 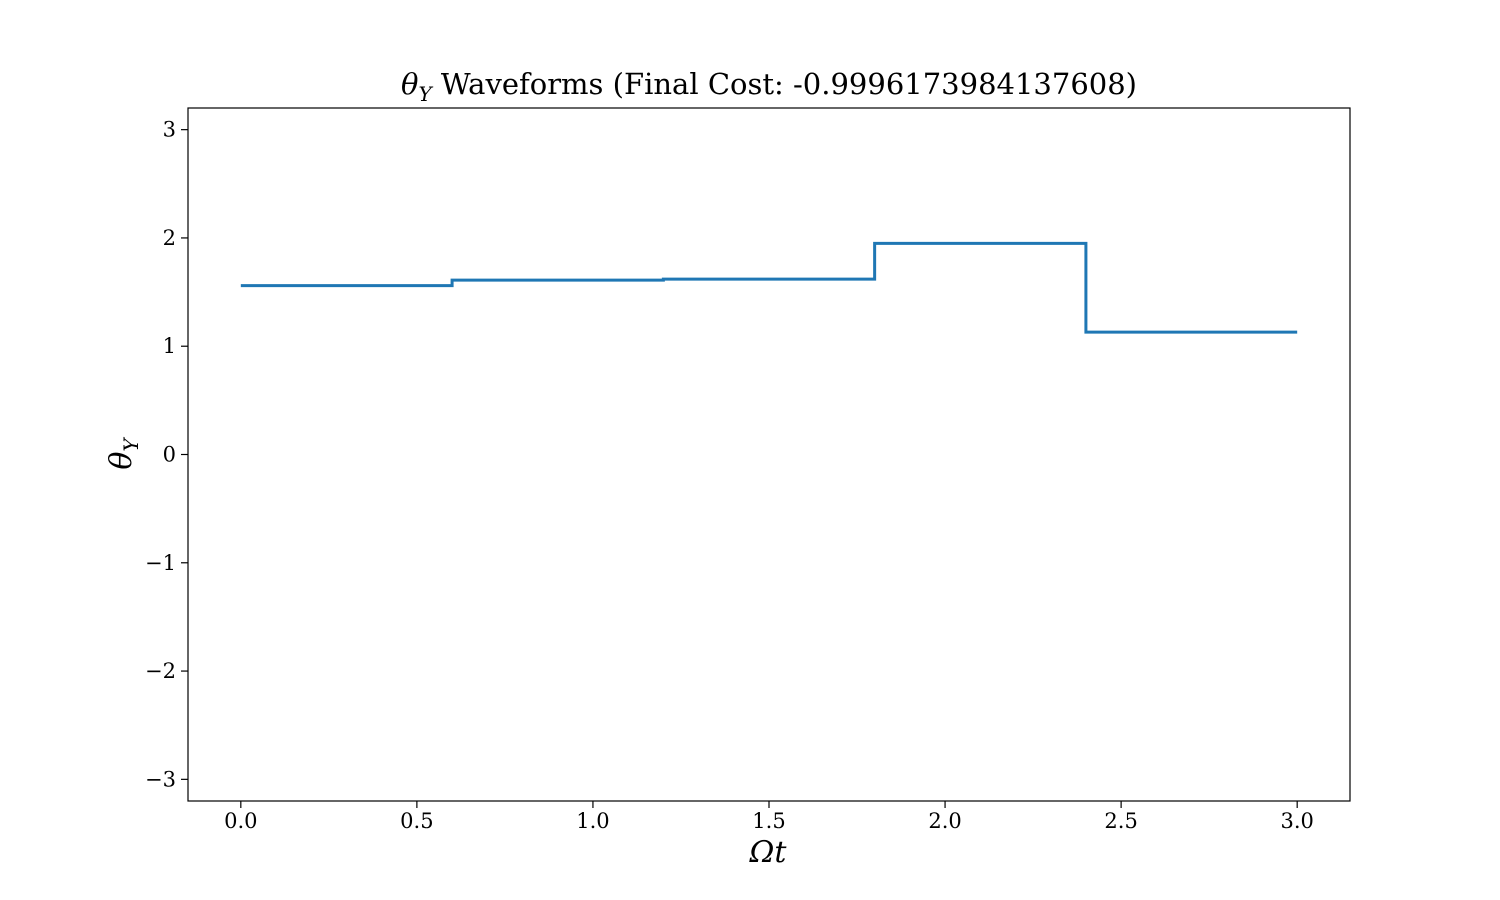 I want to click on y-label-symbol: θ, so click(x=121, y=461).